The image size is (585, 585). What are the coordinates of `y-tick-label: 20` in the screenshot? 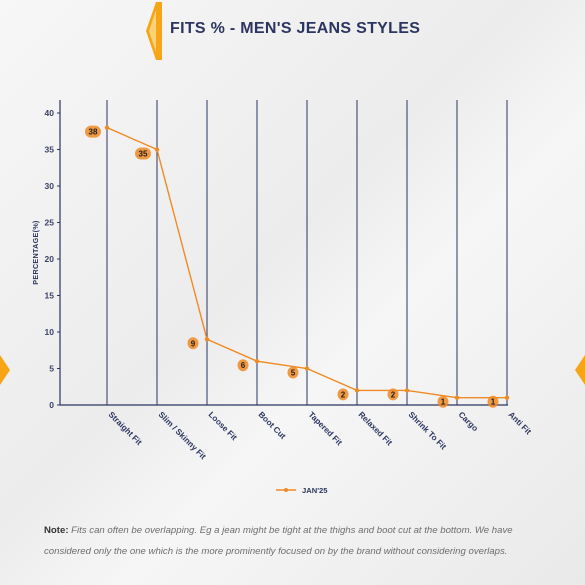 It's located at (50, 259).